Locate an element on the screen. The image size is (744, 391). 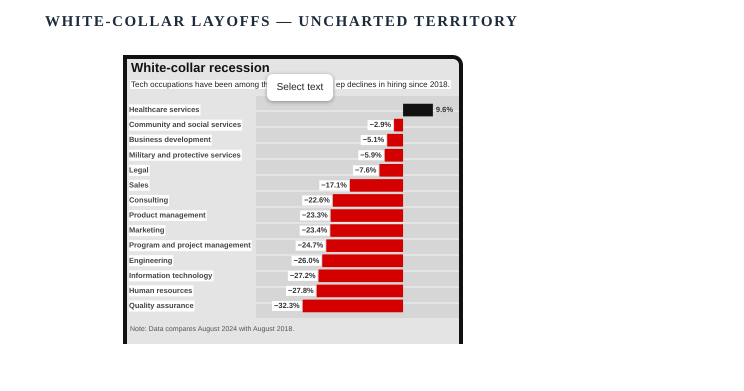
select-text-popup: Select text is located at coordinates (300, 87).